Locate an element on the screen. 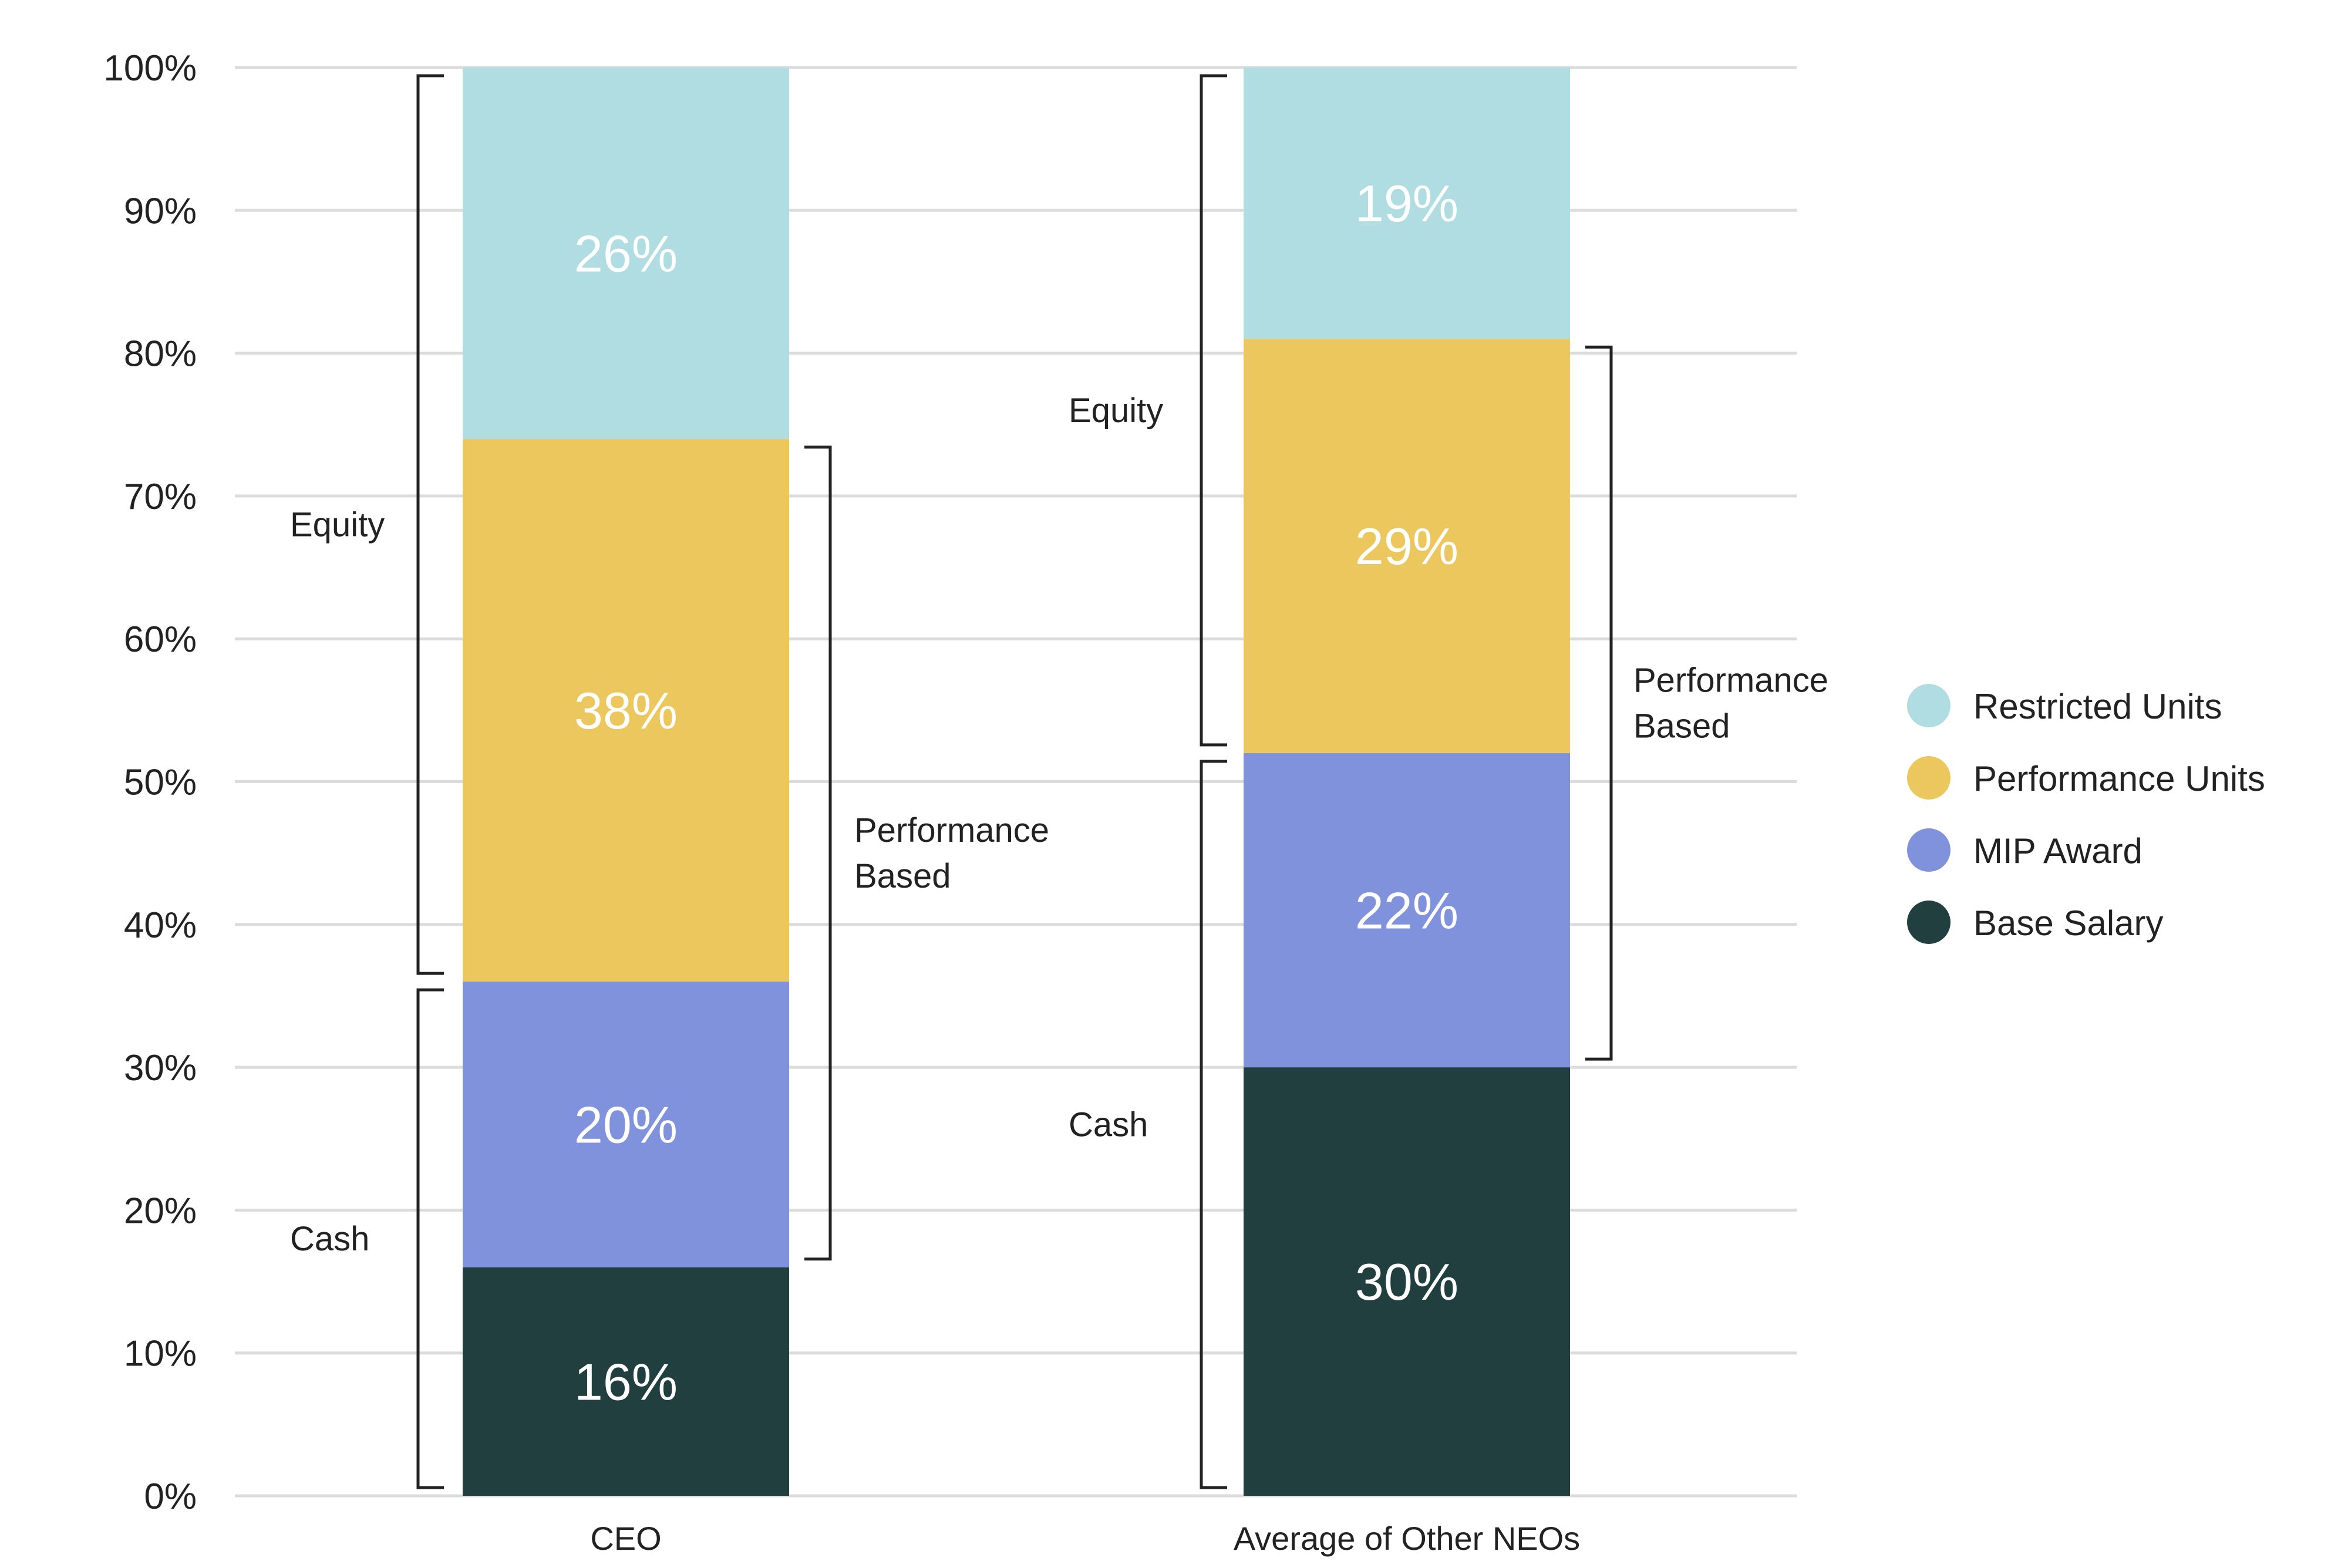 Image resolution: width=2348 pixels, height=1568 pixels. x-tick-label: Average of Other NEOs is located at coordinates (1407, 1538).